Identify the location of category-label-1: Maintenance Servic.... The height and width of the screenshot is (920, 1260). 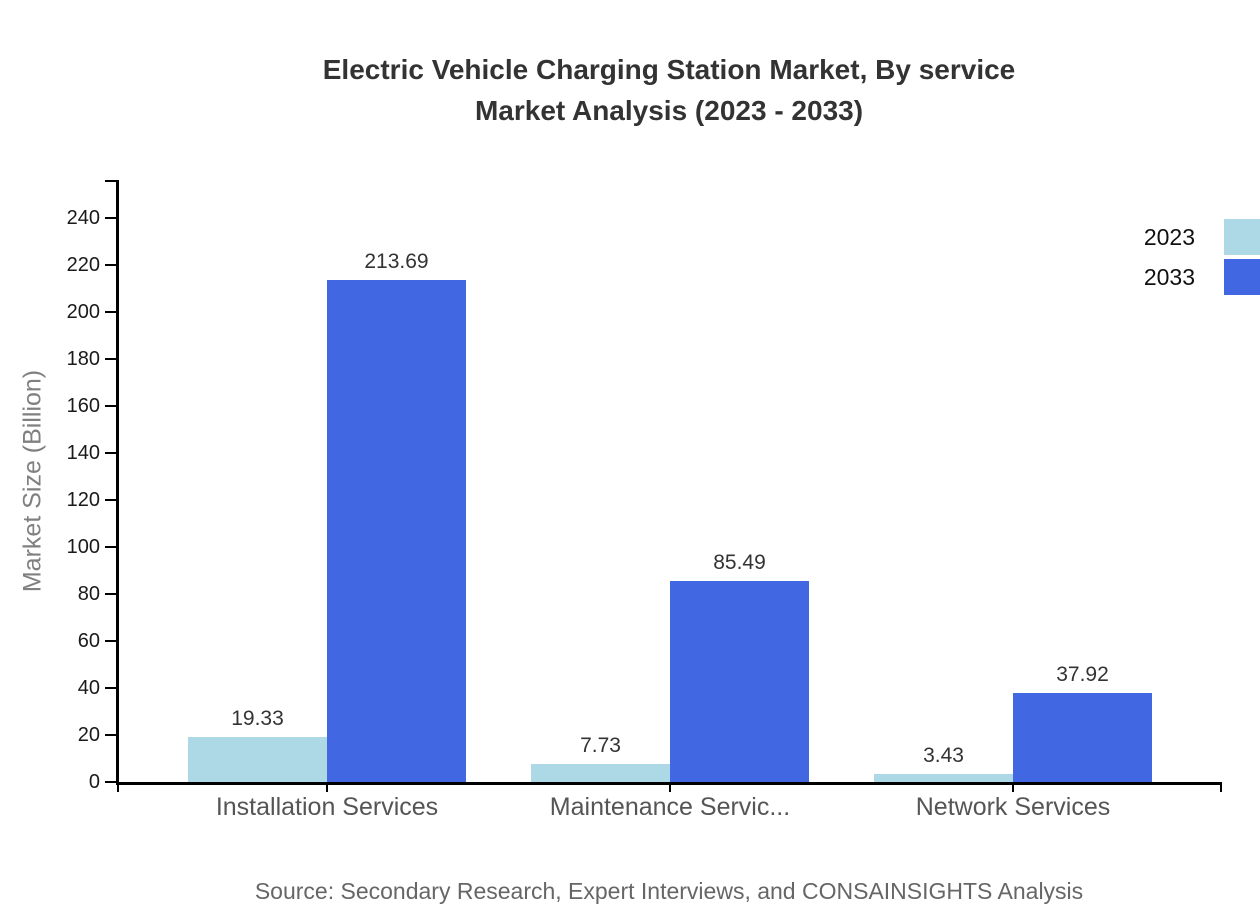
(670, 807).